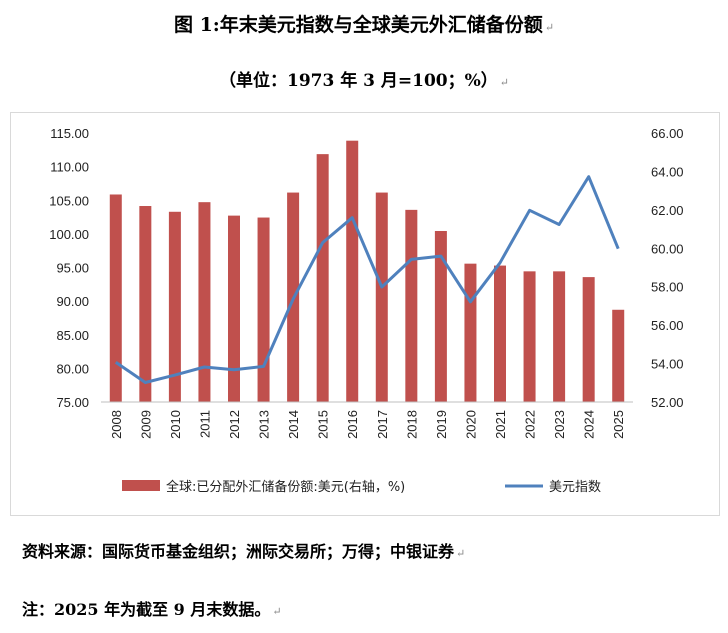  Describe the element at coordinates (667, 402) in the screenshot. I see `right-axis-tick-label: 52.00` at that location.